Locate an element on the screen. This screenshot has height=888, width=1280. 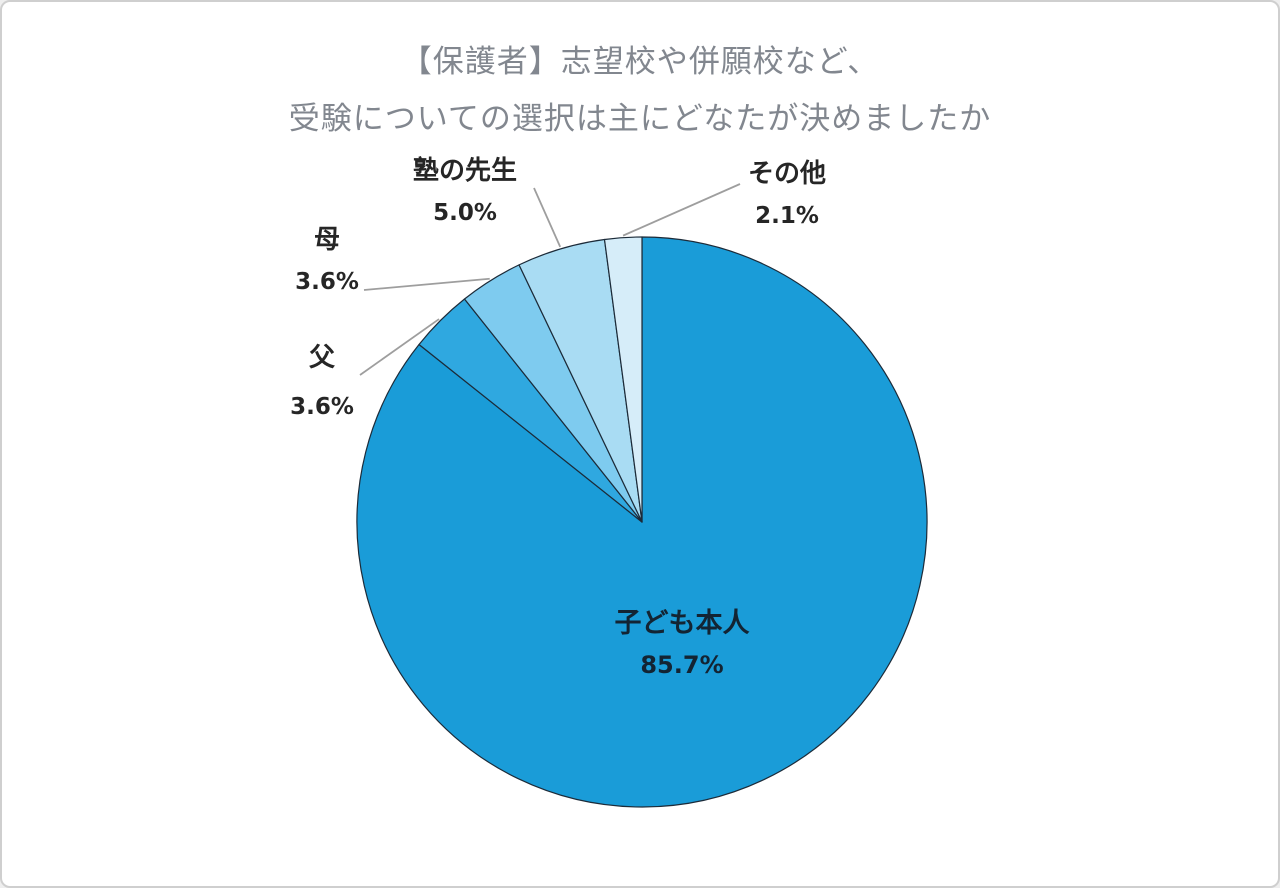
pie-label-percent: 5.0% is located at coordinates (465, 213).